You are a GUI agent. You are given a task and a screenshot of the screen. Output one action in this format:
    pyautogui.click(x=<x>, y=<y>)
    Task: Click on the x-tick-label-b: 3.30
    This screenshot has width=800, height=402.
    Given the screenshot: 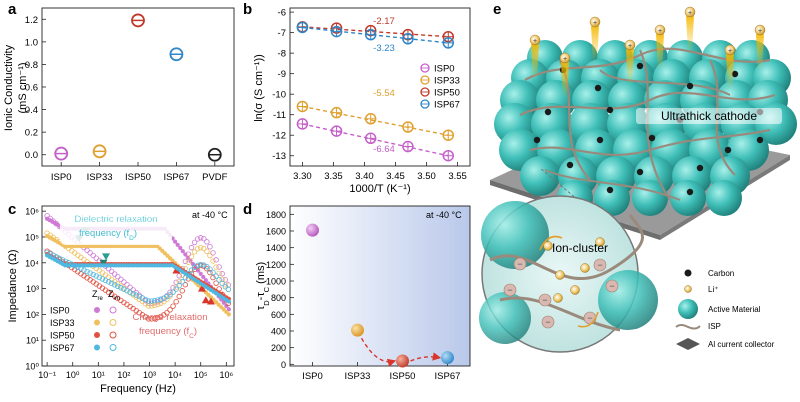 What is the action you would take?
    pyautogui.click(x=302, y=176)
    